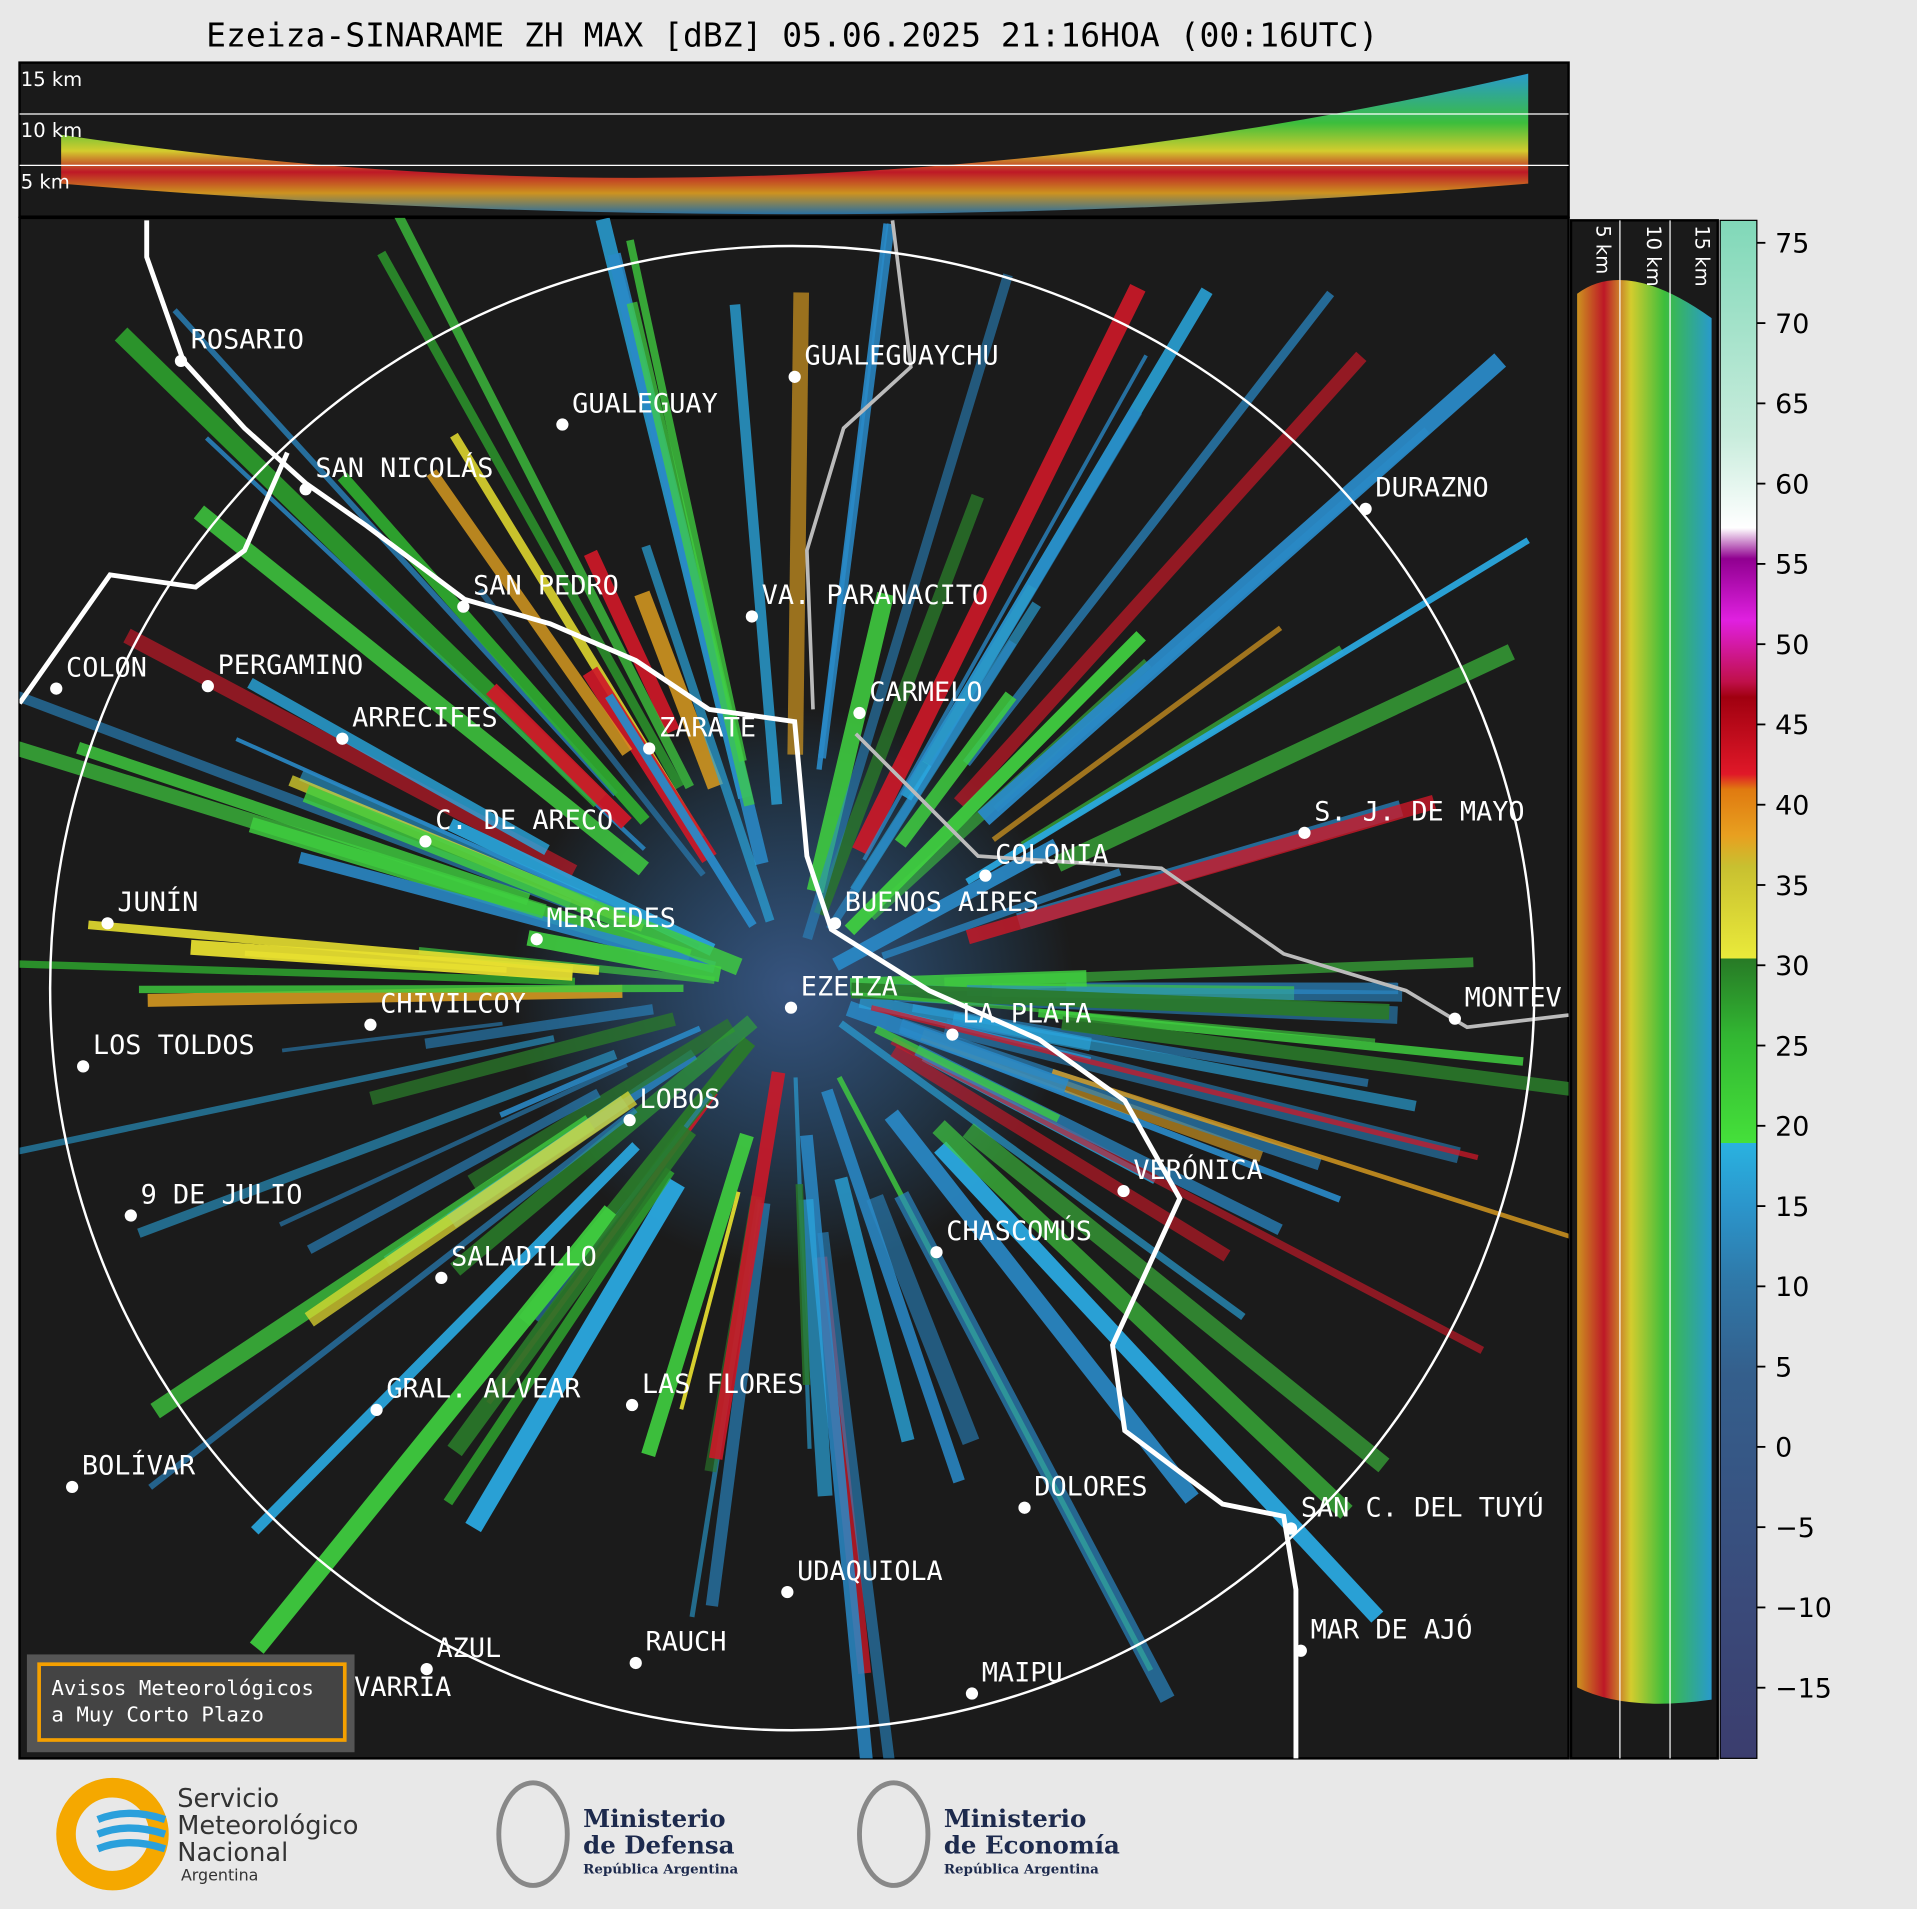  What do you see at coordinates (219, 1875) in the screenshot?
I see `logo-text: Argentina` at bounding box center [219, 1875].